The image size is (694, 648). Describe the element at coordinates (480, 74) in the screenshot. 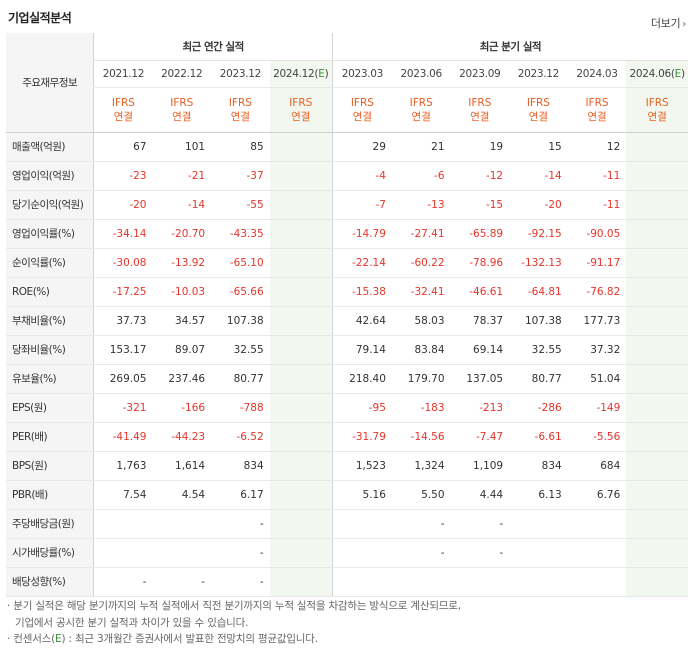

I see `period-header: 2023.09` at that location.